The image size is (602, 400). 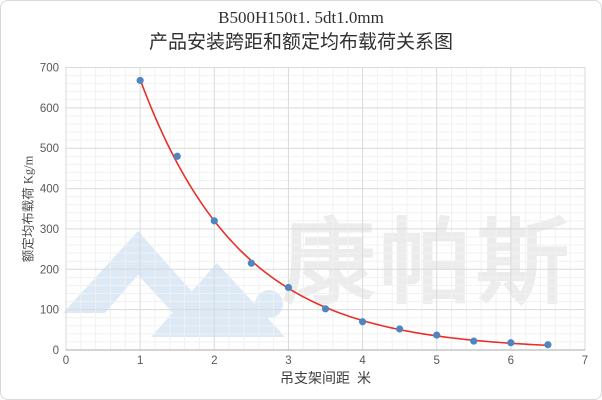 I want to click on y-tick-label: 300, so click(x=49, y=230).